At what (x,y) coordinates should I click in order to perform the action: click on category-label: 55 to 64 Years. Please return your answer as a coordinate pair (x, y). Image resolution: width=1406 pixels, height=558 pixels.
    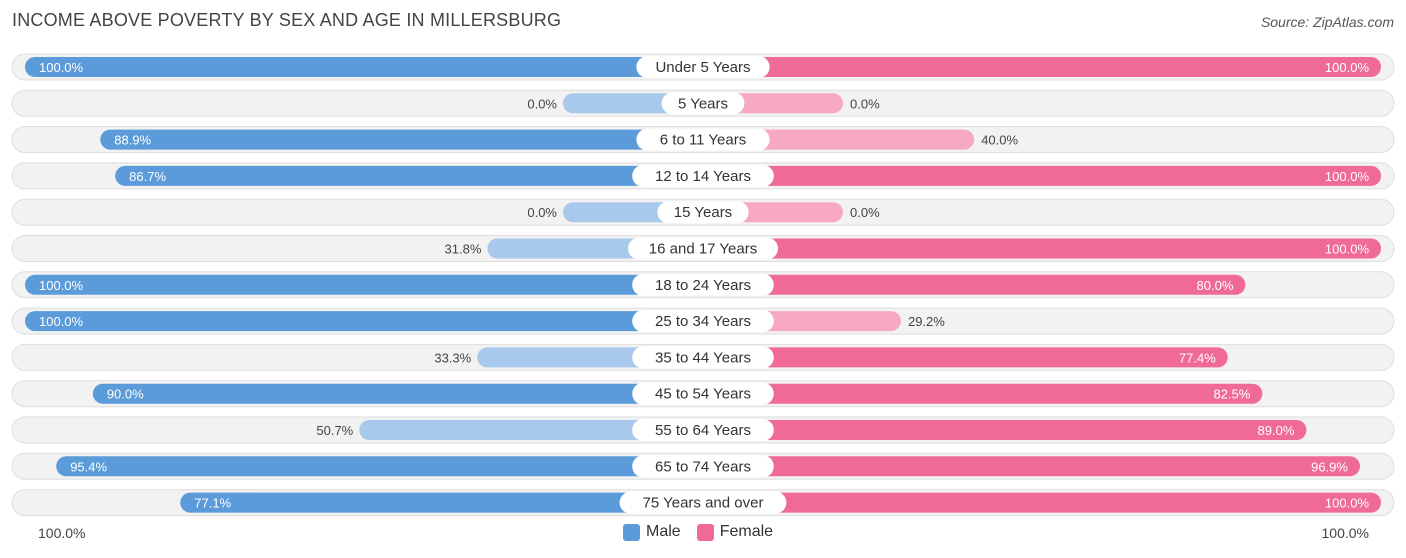
    Looking at the image, I should click on (703, 430).